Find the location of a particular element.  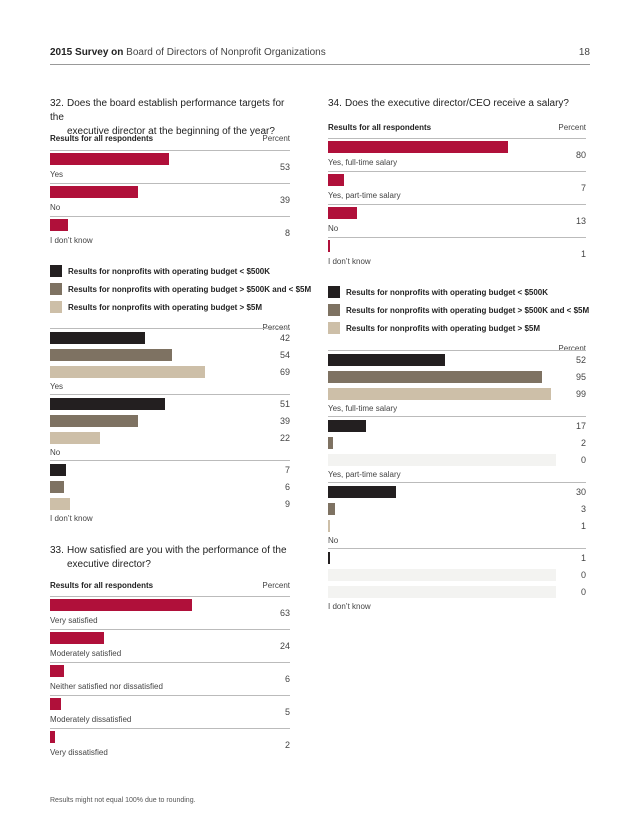

value-label: 13 is located at coordinates (580, 221).